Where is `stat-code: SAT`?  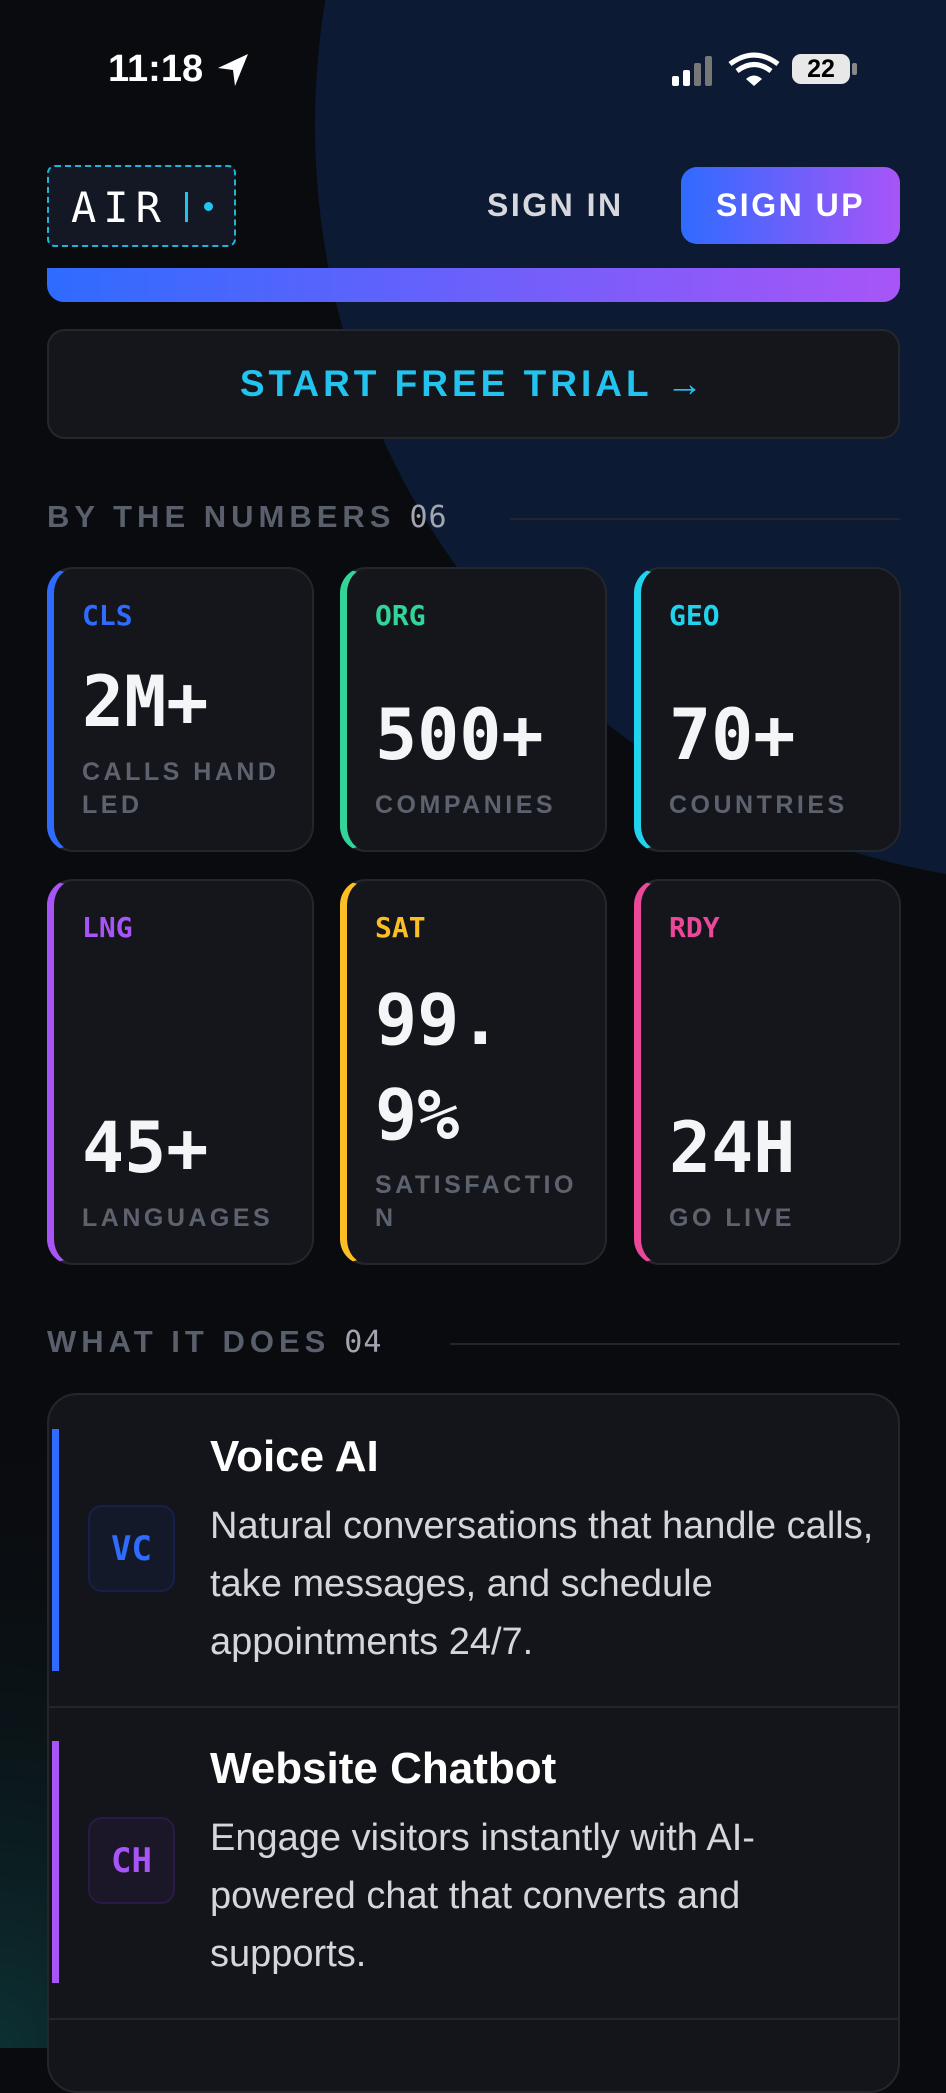 stat-code: SAT is located at coordinates (400, 927).